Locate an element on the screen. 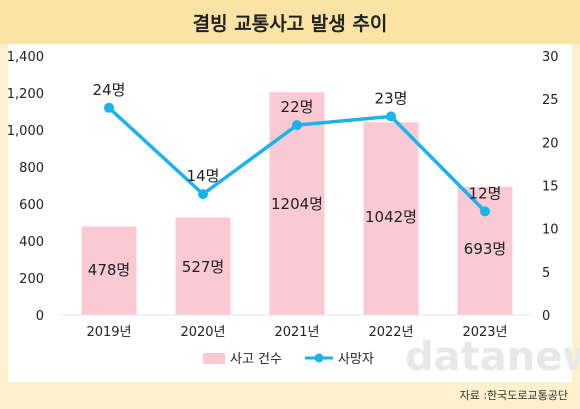 This screenshot has height=409, width=580. source-note: 자료 :한국도로교통공단 is located at coordinates (513, 395).